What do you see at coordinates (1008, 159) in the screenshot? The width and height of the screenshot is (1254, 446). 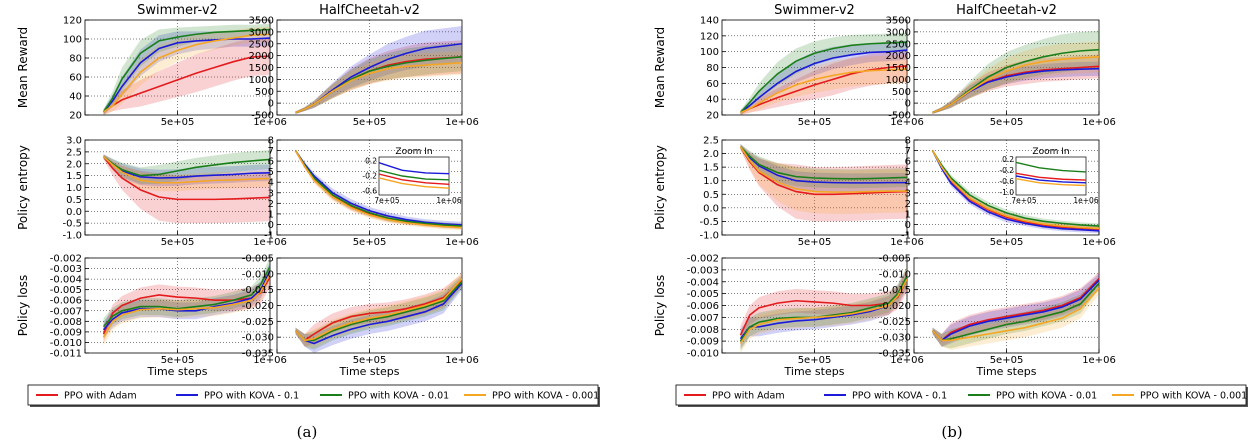 I see `inset-y-tick-label: 0.2` at bounding box center [1008, 159].